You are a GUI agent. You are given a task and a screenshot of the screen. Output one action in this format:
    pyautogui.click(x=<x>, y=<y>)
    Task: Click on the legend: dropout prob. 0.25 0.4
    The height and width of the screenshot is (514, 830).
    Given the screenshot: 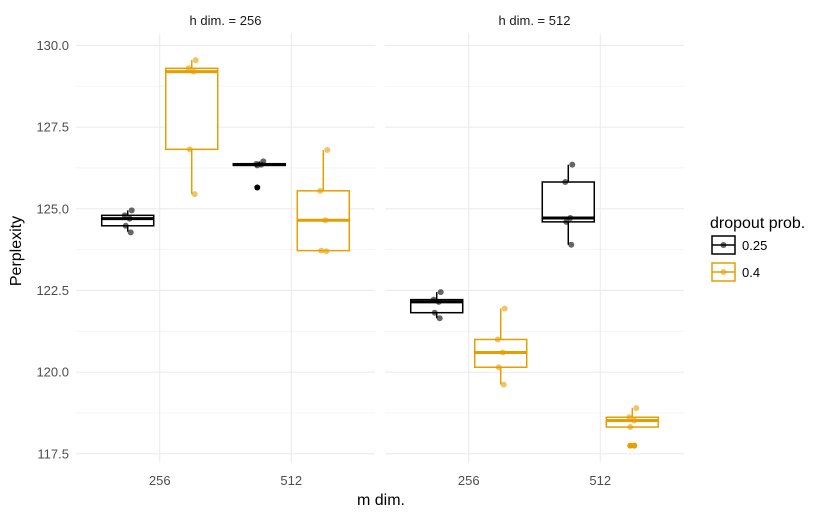 What is the action you would take?
    pyautogui.click(x=757, y=248)
    